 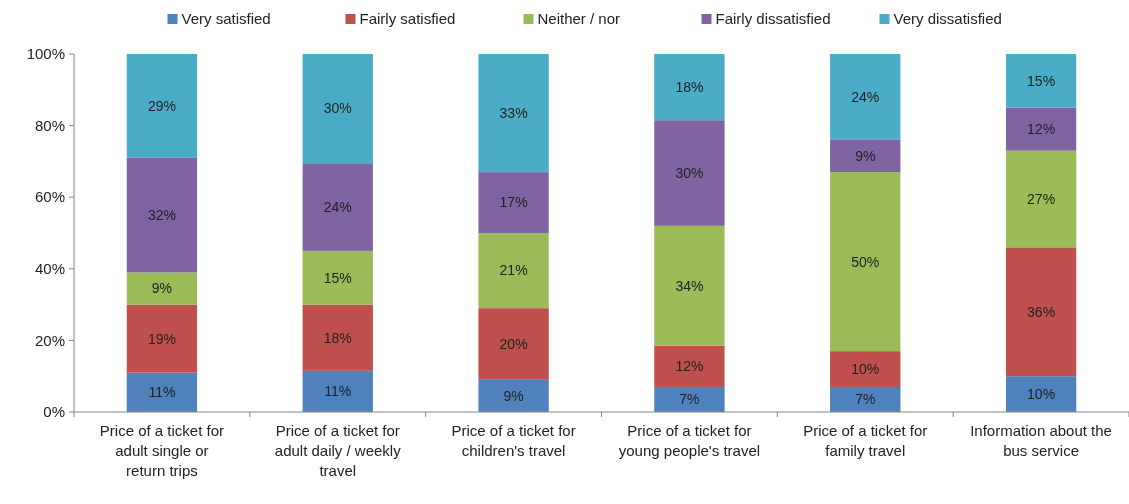 What do you see at coordinates (773, 18) in the screenshot?
I see `legend-label: Fairly dissatisfied` at bounding box center [773, 18].